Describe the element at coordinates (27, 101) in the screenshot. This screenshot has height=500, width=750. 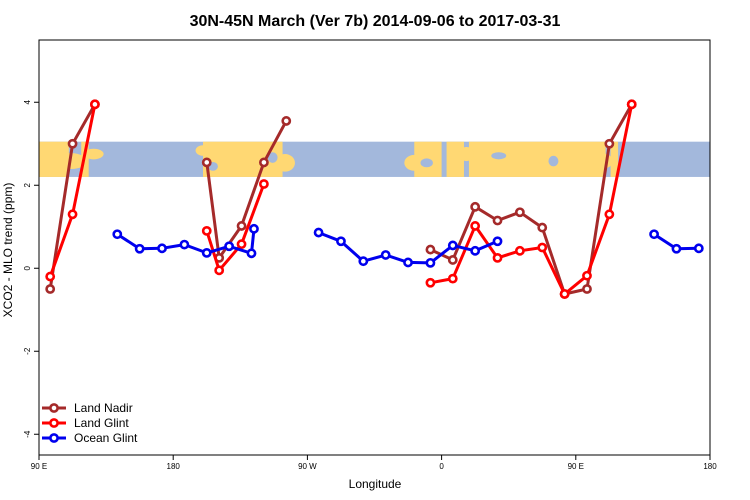
I see `y-tick-label: 4` at that location.